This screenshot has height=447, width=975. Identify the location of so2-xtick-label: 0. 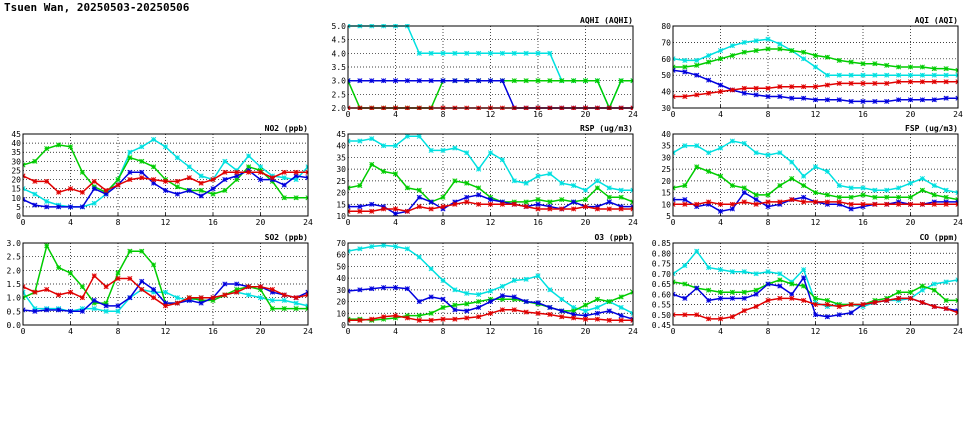
(23, 331).